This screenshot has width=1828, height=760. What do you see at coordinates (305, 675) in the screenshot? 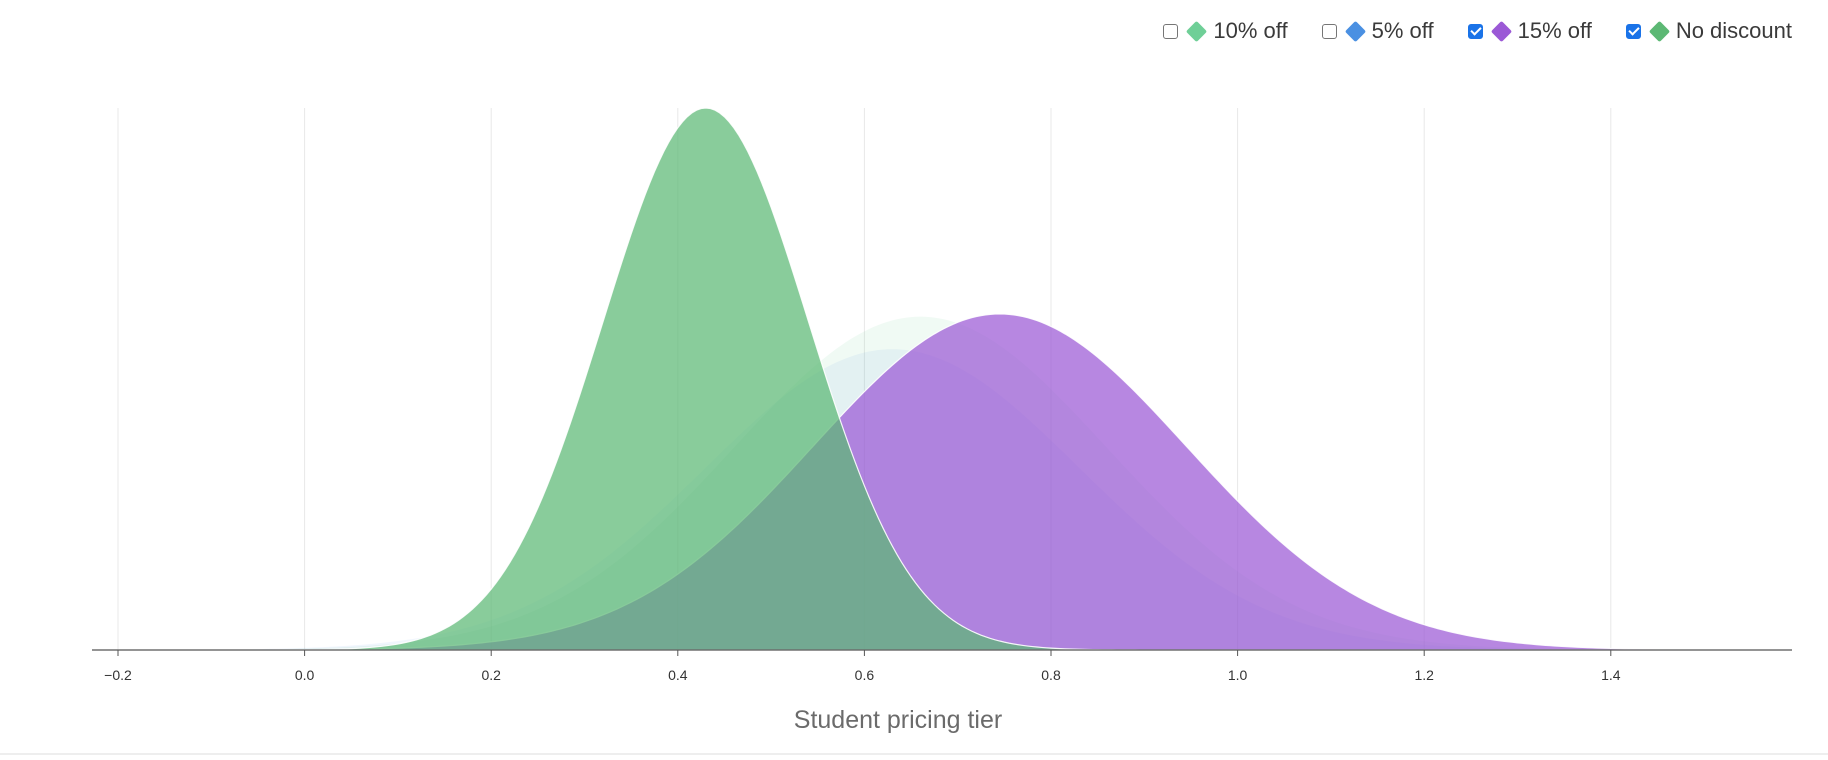
I see `x-tick-label: 0.0` at bounding box center [305, 675].